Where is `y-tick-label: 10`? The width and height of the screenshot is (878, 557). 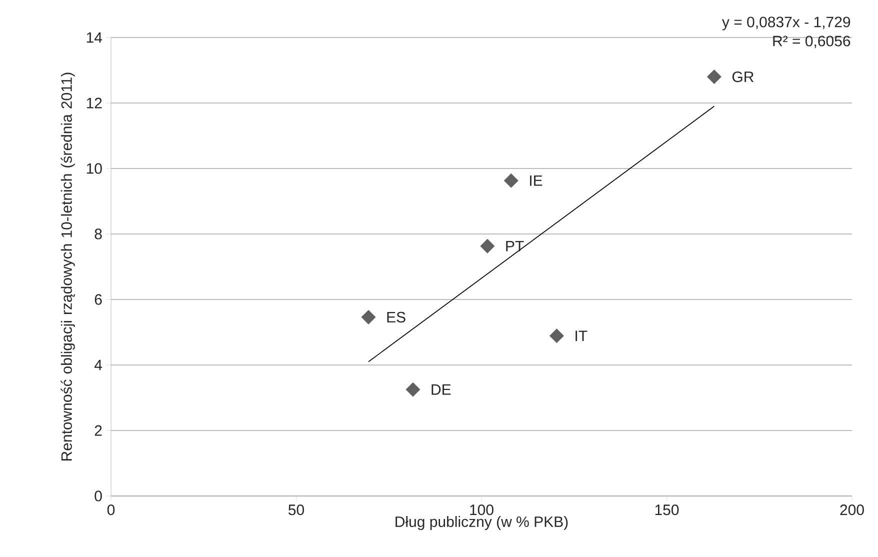
y-tick-label: 10 is located at coordinates (94, 168).